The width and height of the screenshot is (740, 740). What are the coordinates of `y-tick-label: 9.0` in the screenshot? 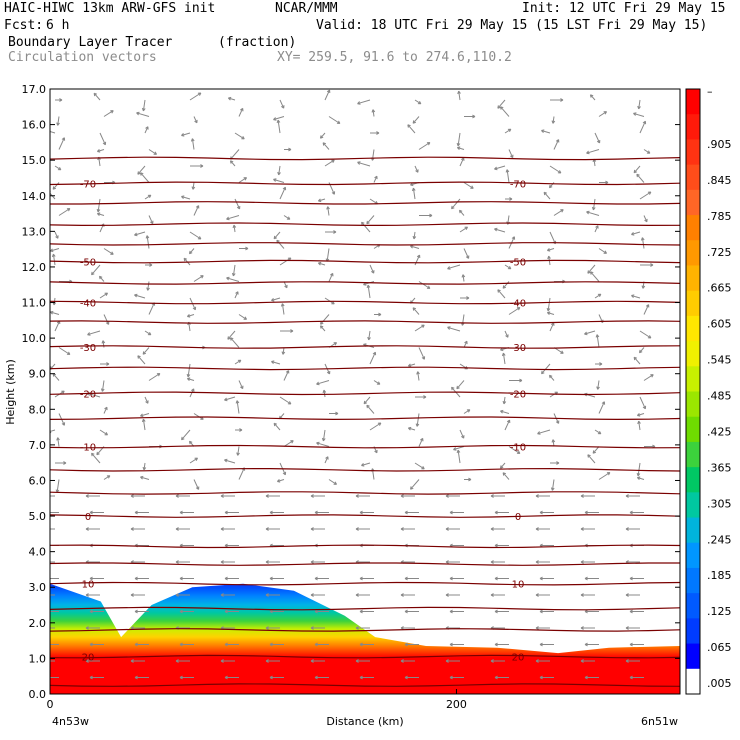 It's located at (38, 374).